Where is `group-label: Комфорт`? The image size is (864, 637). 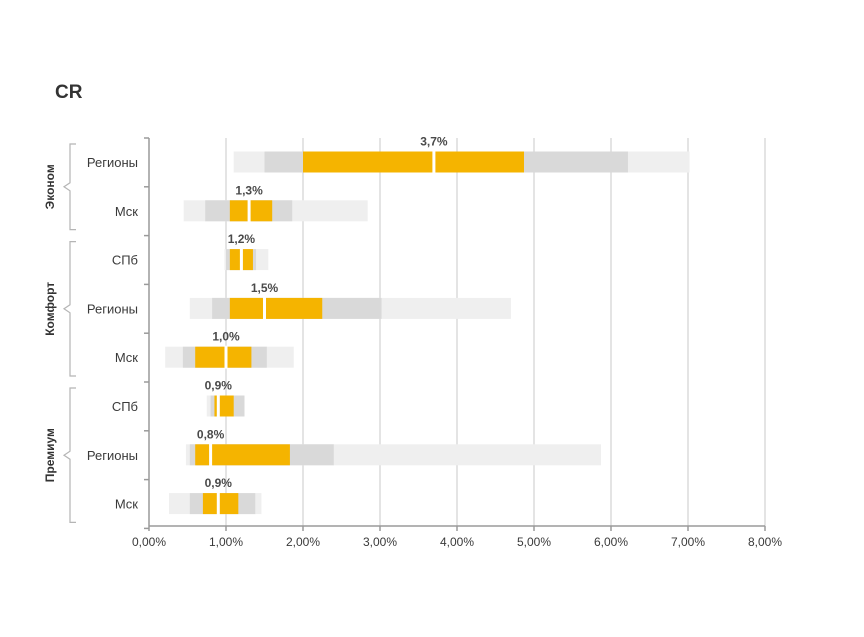
group-label: Комфорт is located at coordinates (50, 309).